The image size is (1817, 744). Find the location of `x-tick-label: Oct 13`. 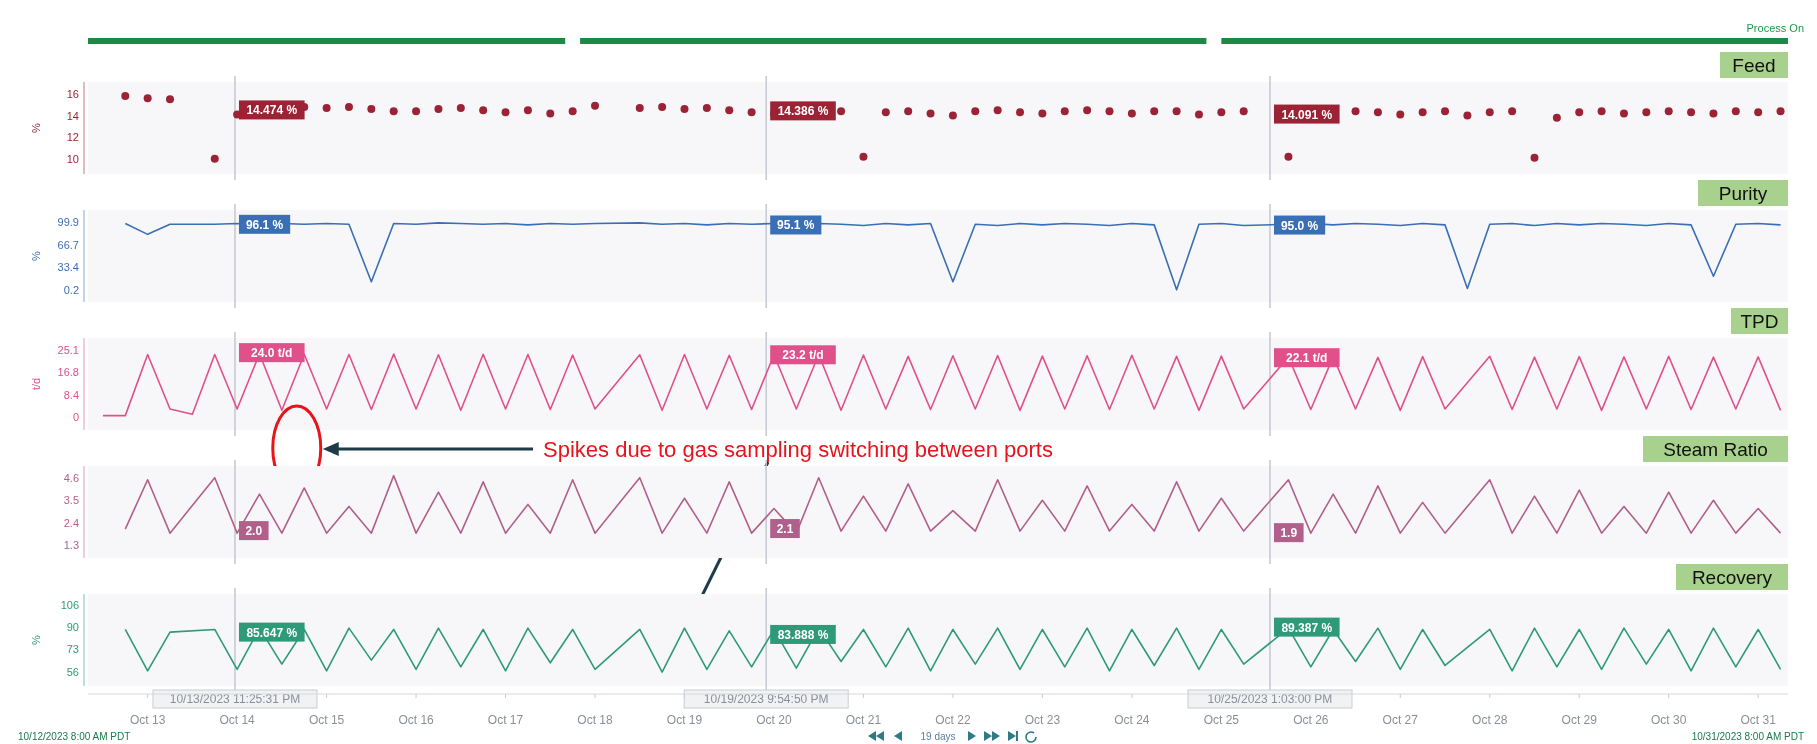

x-tick-label: Oct 13 is located at coordinates (147, 720).